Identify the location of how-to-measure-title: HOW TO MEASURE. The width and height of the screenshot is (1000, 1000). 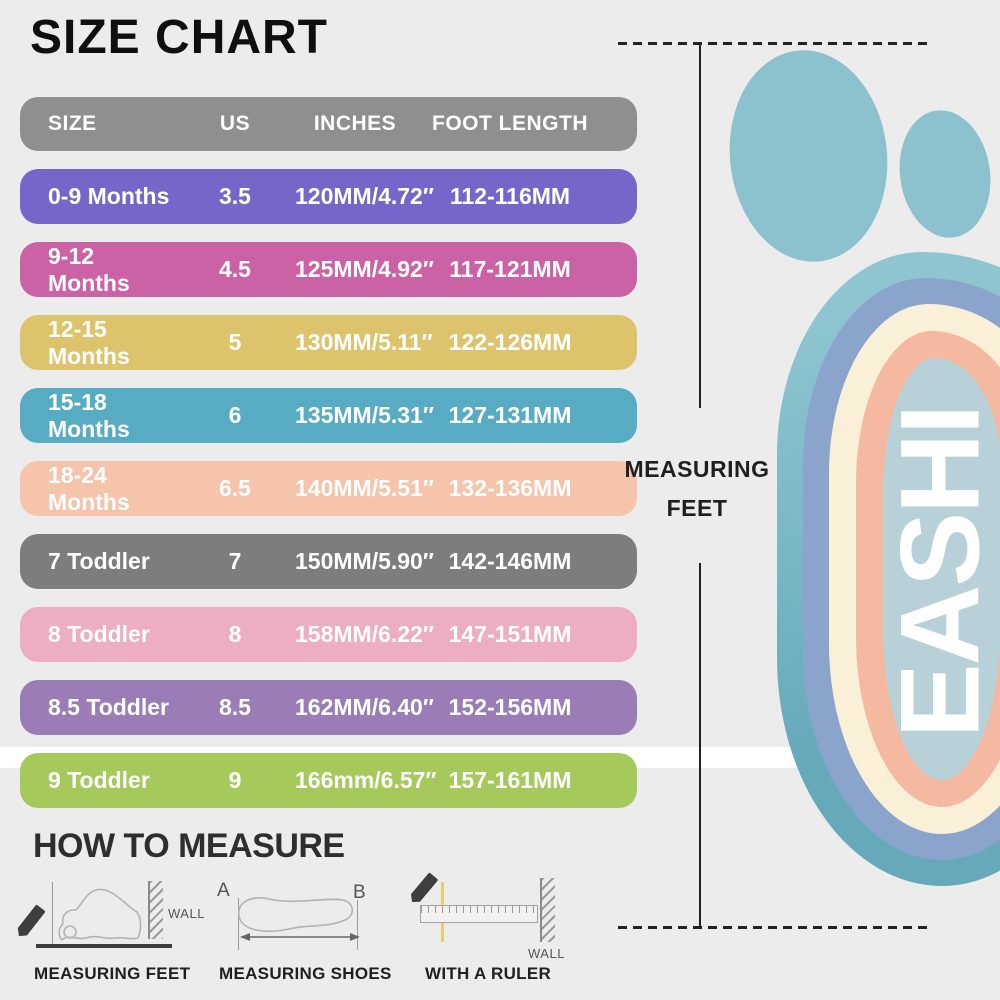
(189, 846).